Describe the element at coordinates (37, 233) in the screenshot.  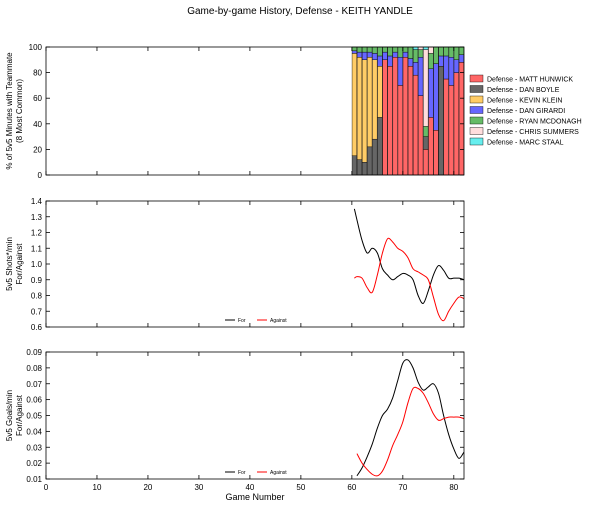
I see `y-tick-label: 1.2` at that location.